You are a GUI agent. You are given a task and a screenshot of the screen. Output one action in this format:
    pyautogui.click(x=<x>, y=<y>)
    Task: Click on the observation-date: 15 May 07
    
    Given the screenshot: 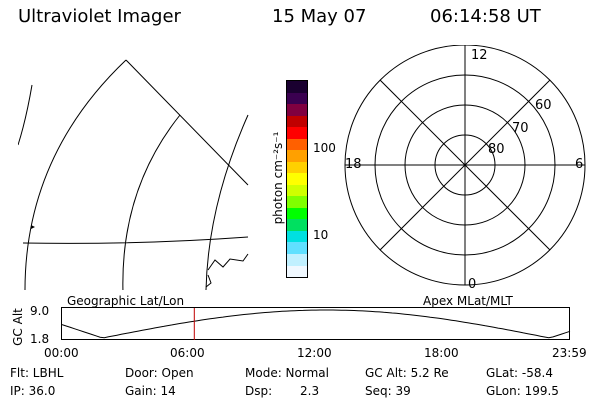 What is the action you would take?
    pyautogui.click(x=319, y=16)
    